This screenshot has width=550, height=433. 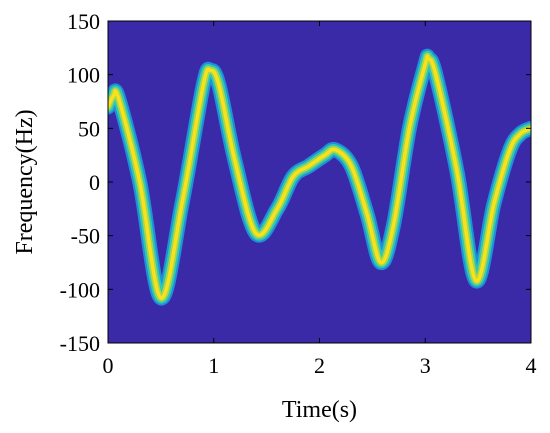 I want to click on y-tick-label: -150, so click(x=80, y=343).